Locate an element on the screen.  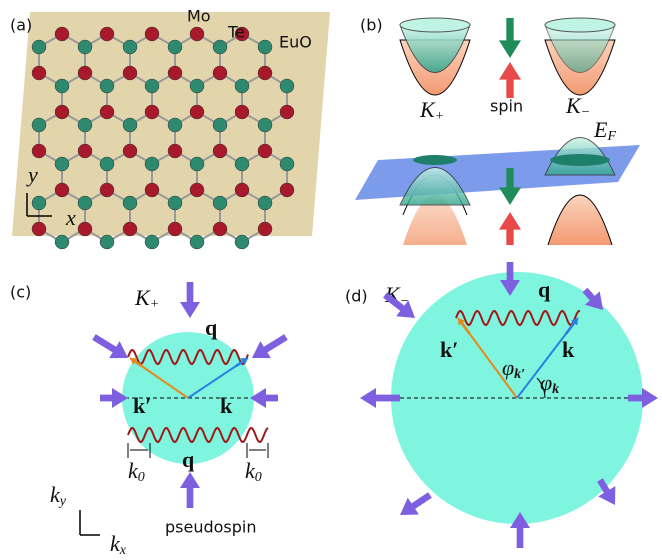
panel-label: (a) is located at coordinates (21, 25).